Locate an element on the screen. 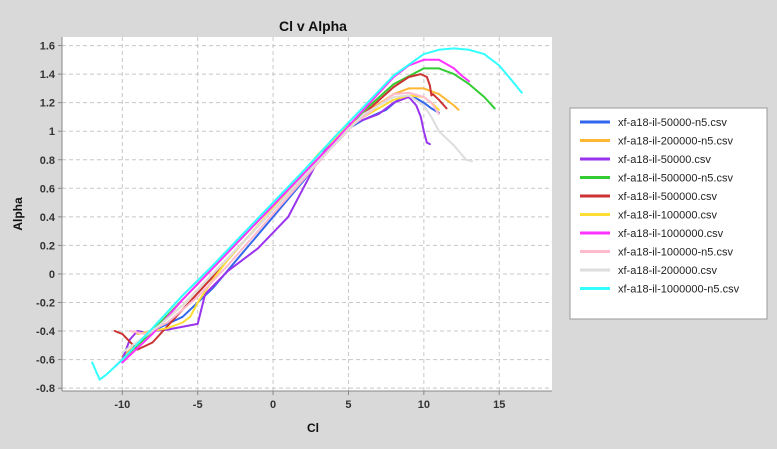 Image resolution: width=777 pixels, height=449 pixels. y-tick-label: 0.8 is located at coordinates (47, 161).